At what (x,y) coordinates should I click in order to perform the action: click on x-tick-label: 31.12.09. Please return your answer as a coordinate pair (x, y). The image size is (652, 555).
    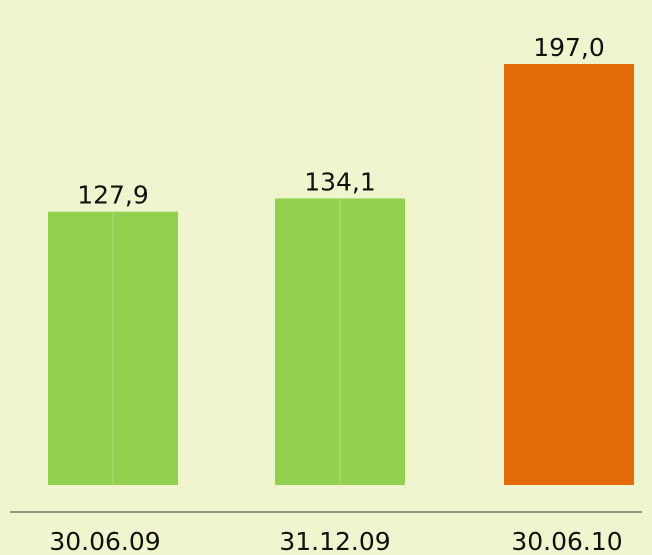
    Looking at the image, I should click on (334, 541).